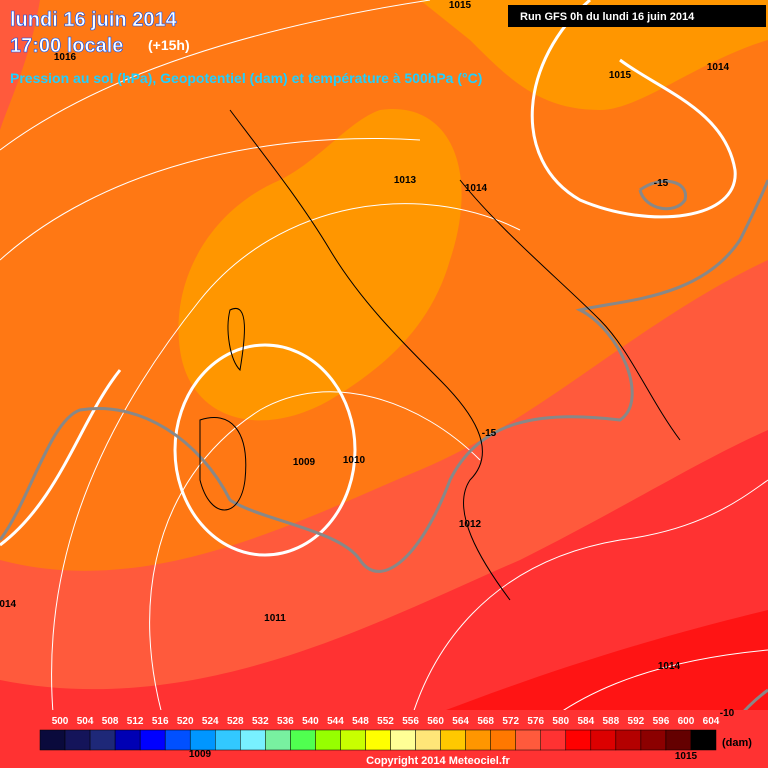 The width and height of the screenshot is (768, 773). Describe the element at coordinates (260, 721) in the screenshot. I see `legend-label: 532` at that location.